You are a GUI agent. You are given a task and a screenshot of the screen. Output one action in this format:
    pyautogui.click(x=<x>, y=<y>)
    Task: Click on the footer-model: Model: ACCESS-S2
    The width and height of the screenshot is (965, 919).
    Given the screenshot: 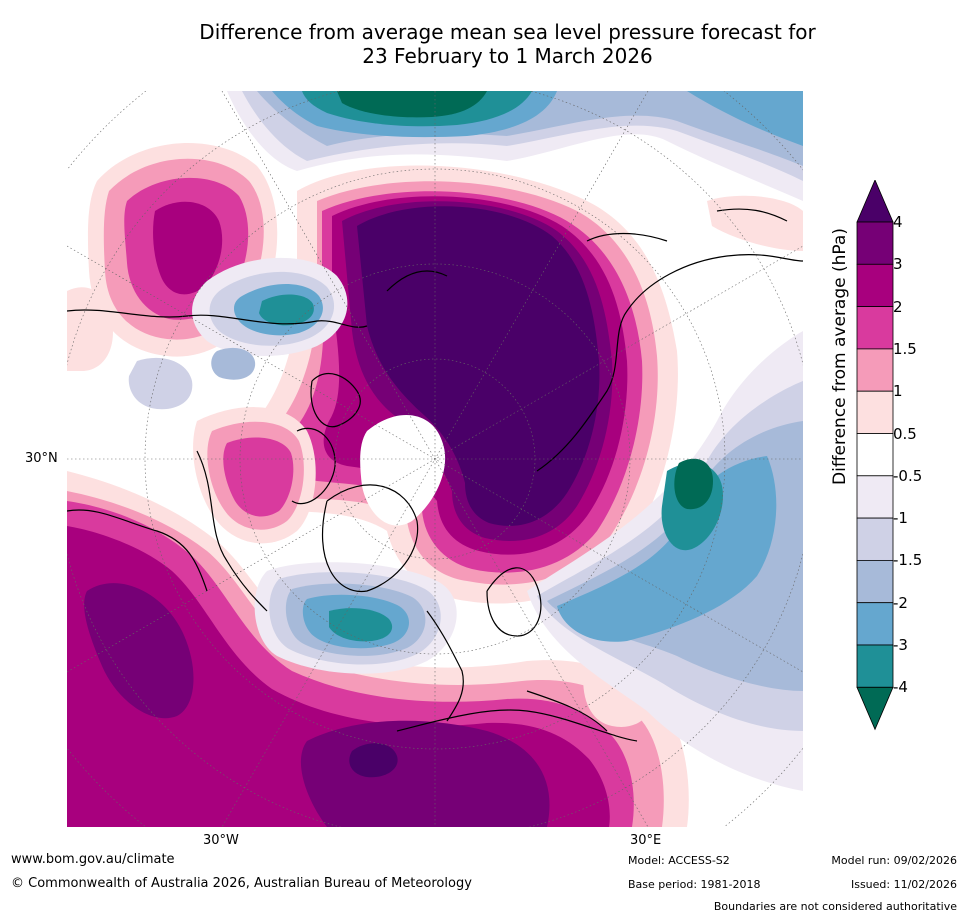 What is the action you would take?
    pyautogui.click(x=679, y=860)
    